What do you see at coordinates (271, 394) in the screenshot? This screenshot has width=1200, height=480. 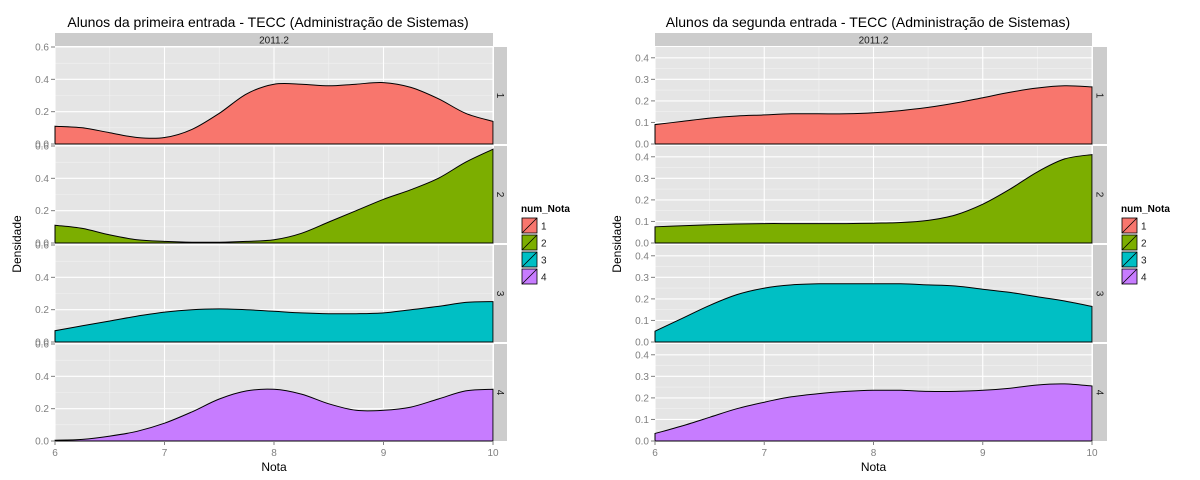 I see `facet-panel-4: 0.0 0.2 0.4 0.6 4` at bounding box center [271, 394].